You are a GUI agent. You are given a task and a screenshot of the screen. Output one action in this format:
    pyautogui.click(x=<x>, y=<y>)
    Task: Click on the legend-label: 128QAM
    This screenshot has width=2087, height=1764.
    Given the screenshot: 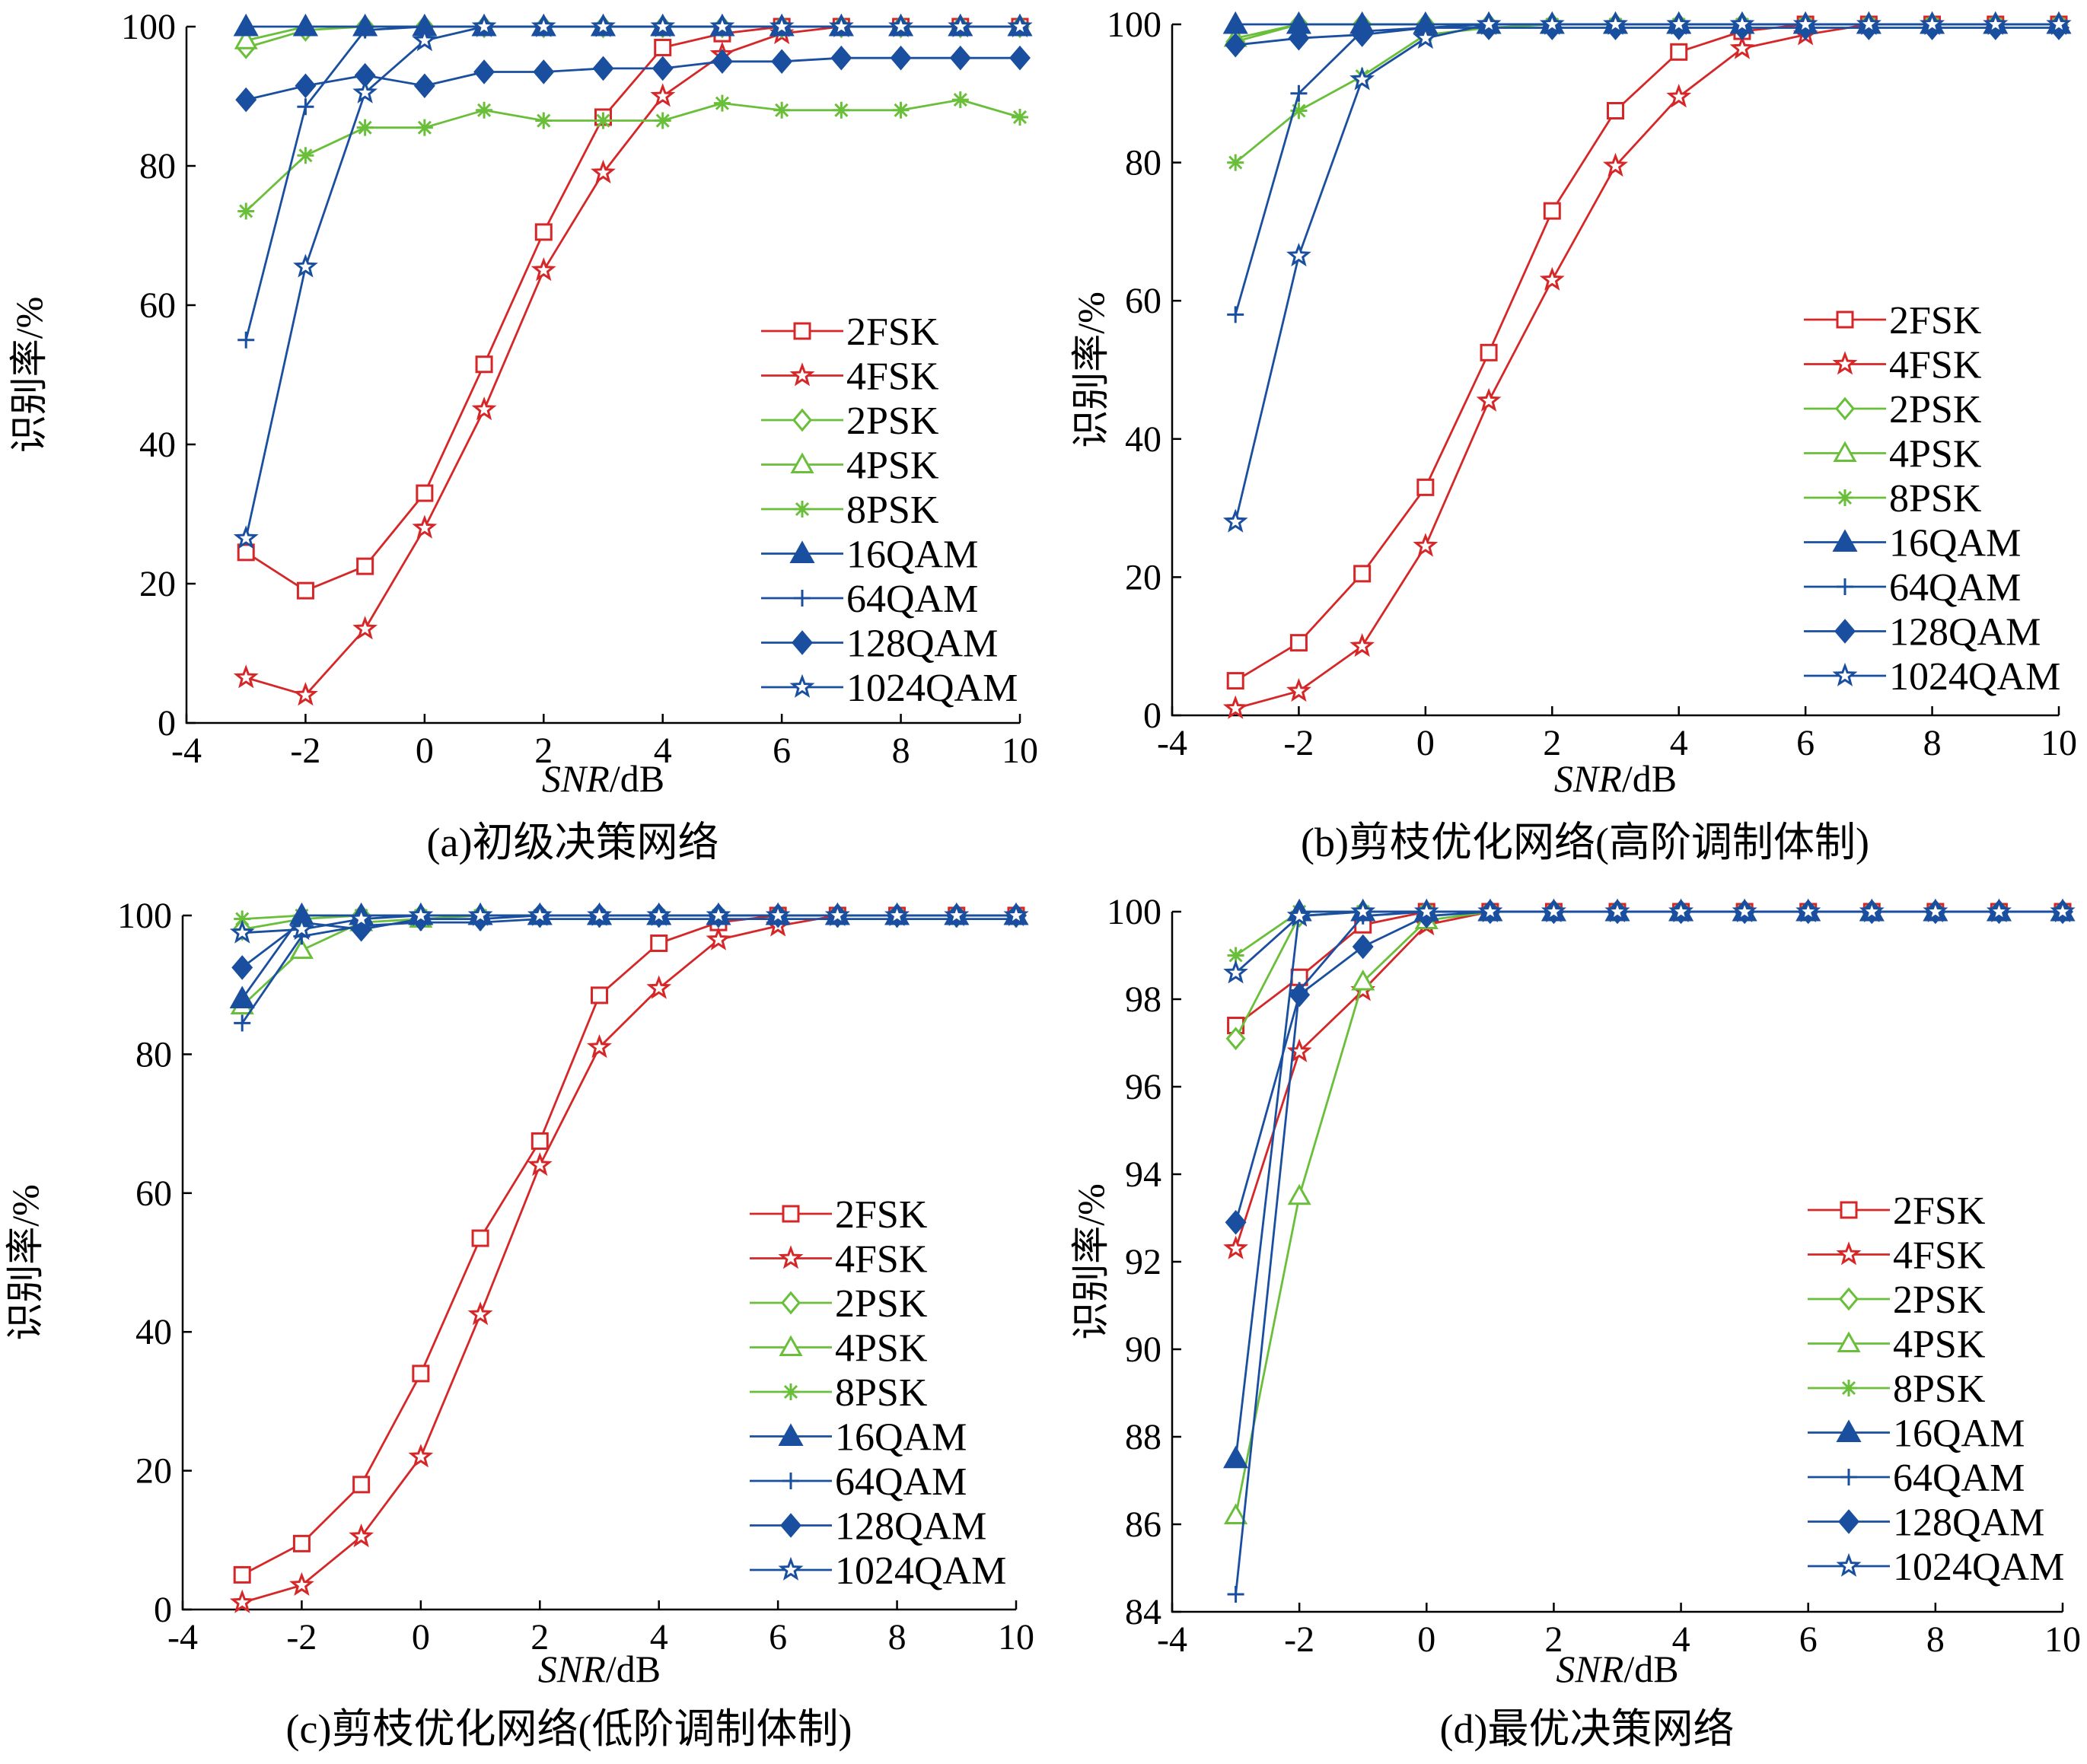 What is the action you would take?
    pyautogui.click(x=1965, y=632)
    